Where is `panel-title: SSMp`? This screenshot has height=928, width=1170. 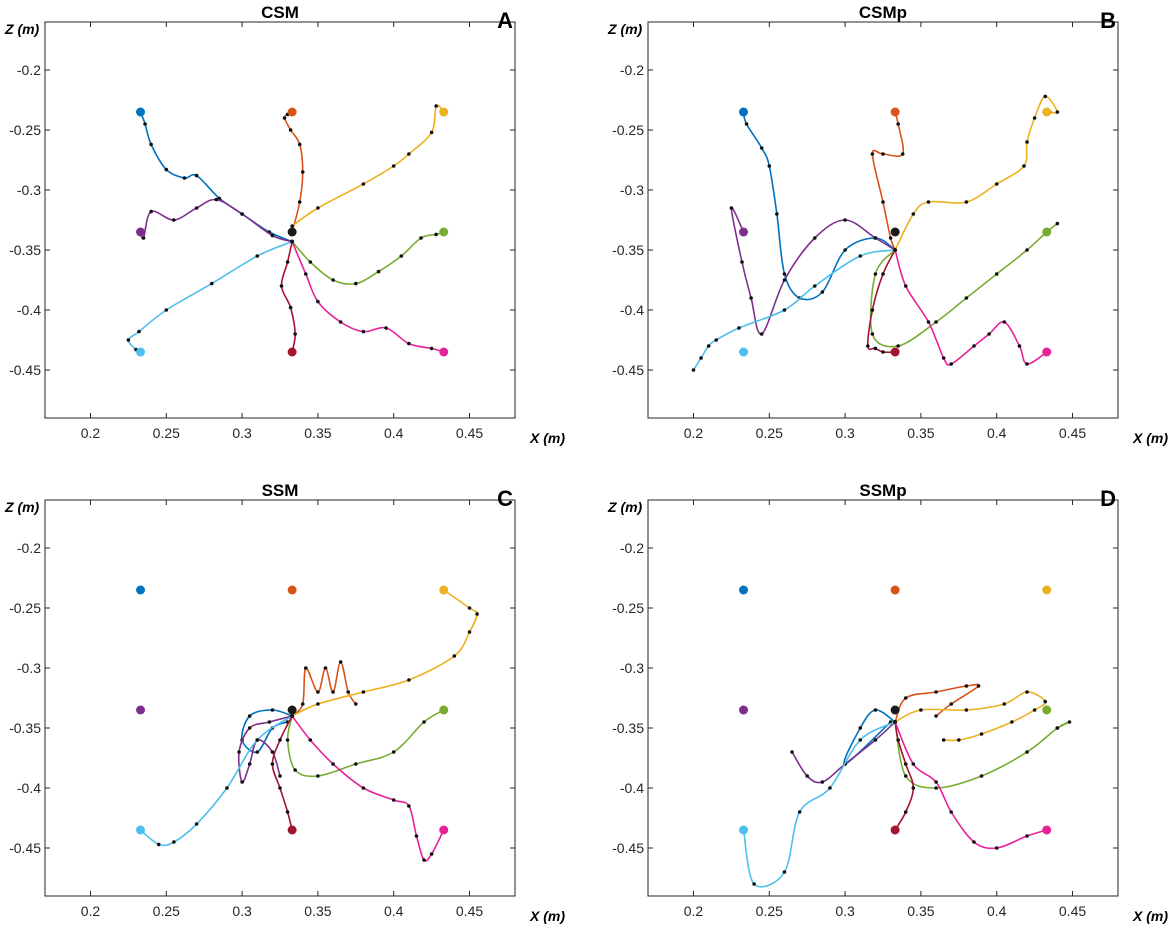 panel-title: SSMp is located at coordinates (882, 490).